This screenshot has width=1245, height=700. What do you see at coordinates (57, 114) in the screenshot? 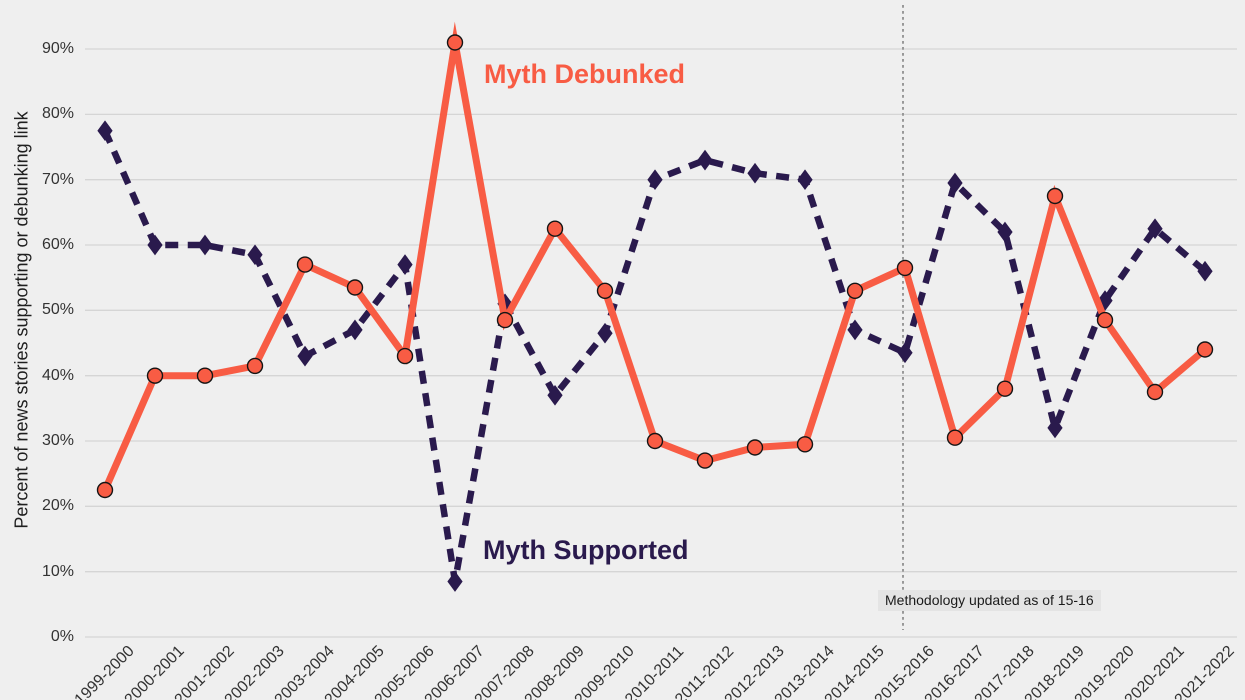
I see `y-tick-label: 80%` at bounding box center [57, 114].